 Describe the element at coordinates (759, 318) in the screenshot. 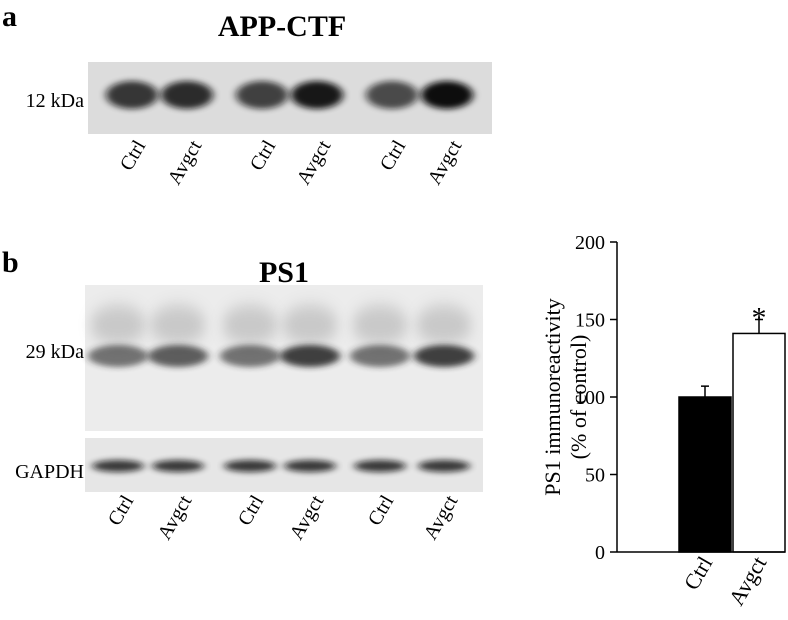

I see `significance-marker: *` at that location.